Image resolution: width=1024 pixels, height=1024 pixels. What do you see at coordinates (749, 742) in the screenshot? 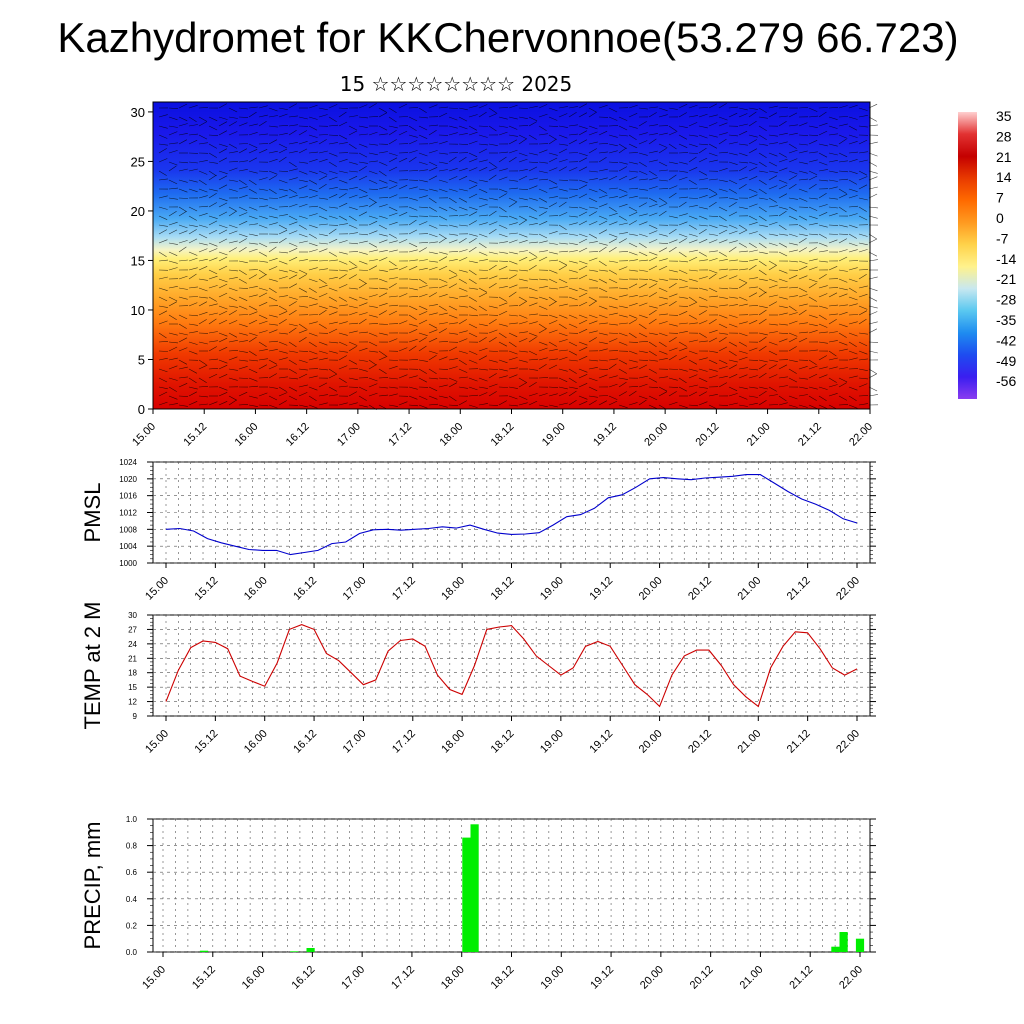
I see `temp-xtick-label: 21.00` at bounding box center [749, 742].